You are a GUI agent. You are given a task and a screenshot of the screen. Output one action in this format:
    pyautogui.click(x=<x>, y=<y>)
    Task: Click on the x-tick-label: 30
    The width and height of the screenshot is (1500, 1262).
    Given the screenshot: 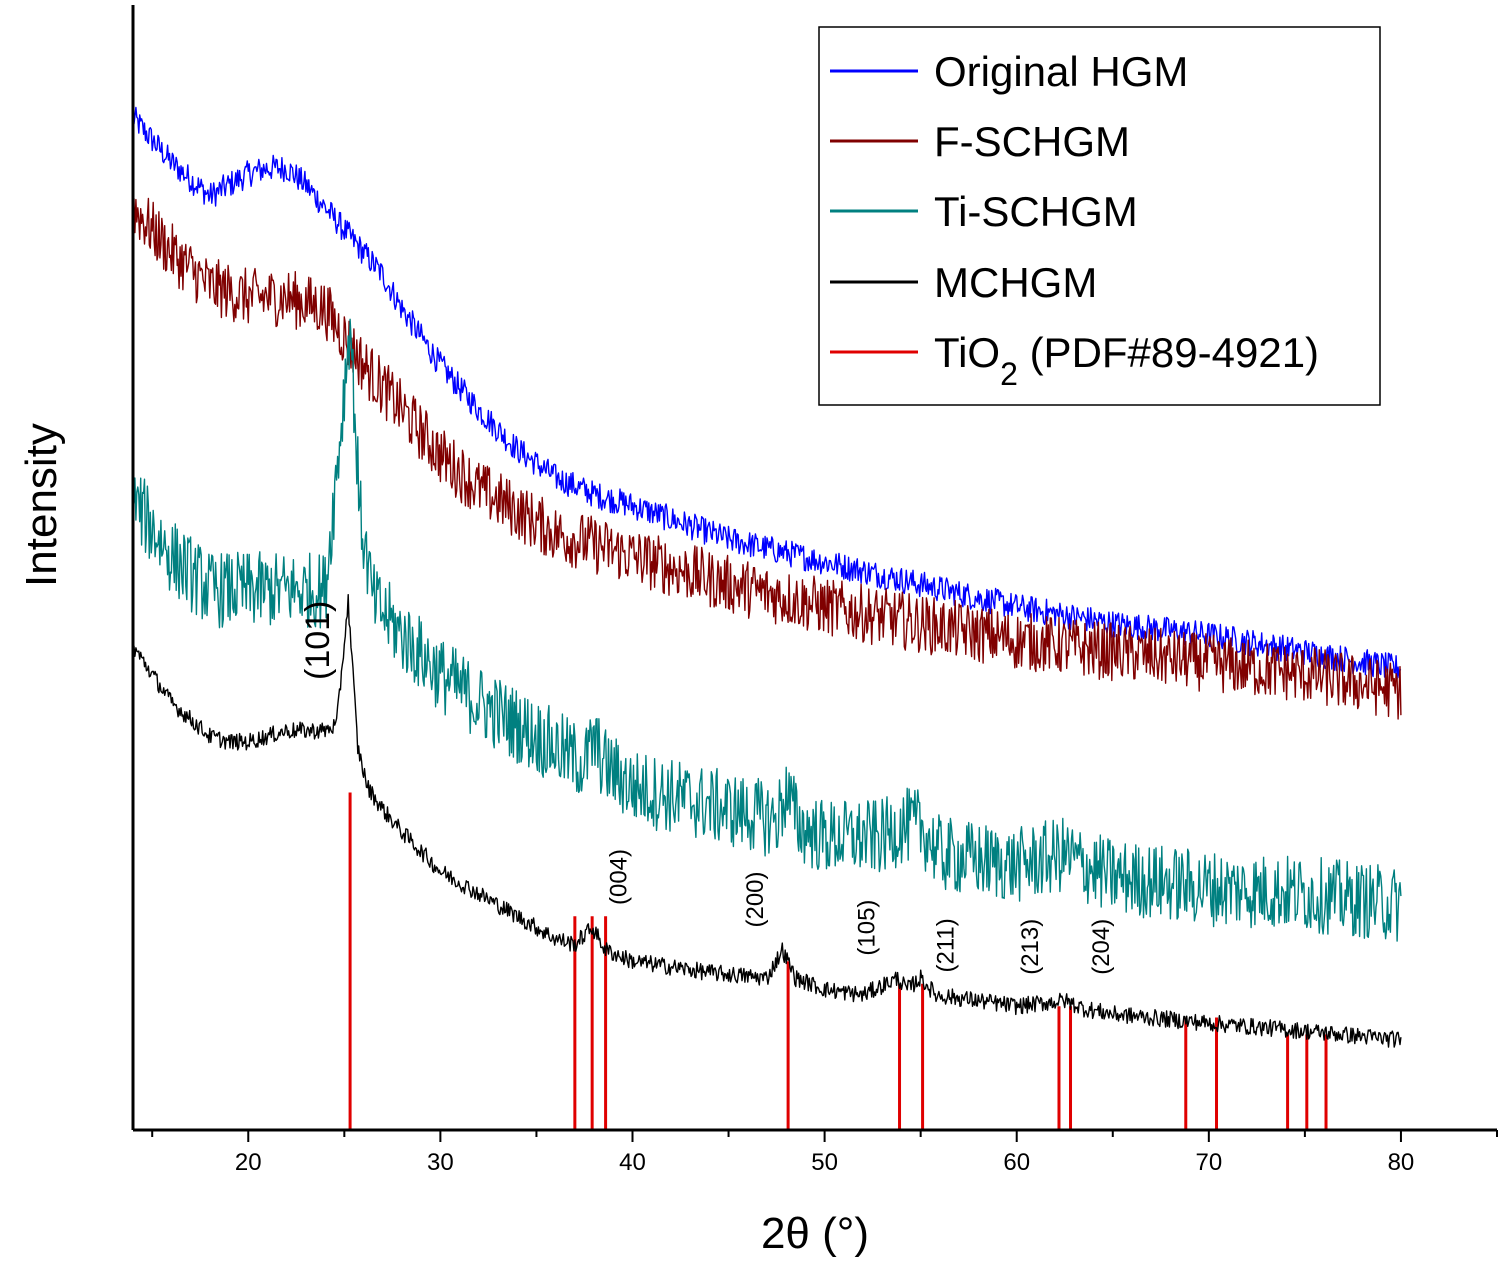 What is the action you would take?
    pyautogui.click(x=440, y=1162)
    